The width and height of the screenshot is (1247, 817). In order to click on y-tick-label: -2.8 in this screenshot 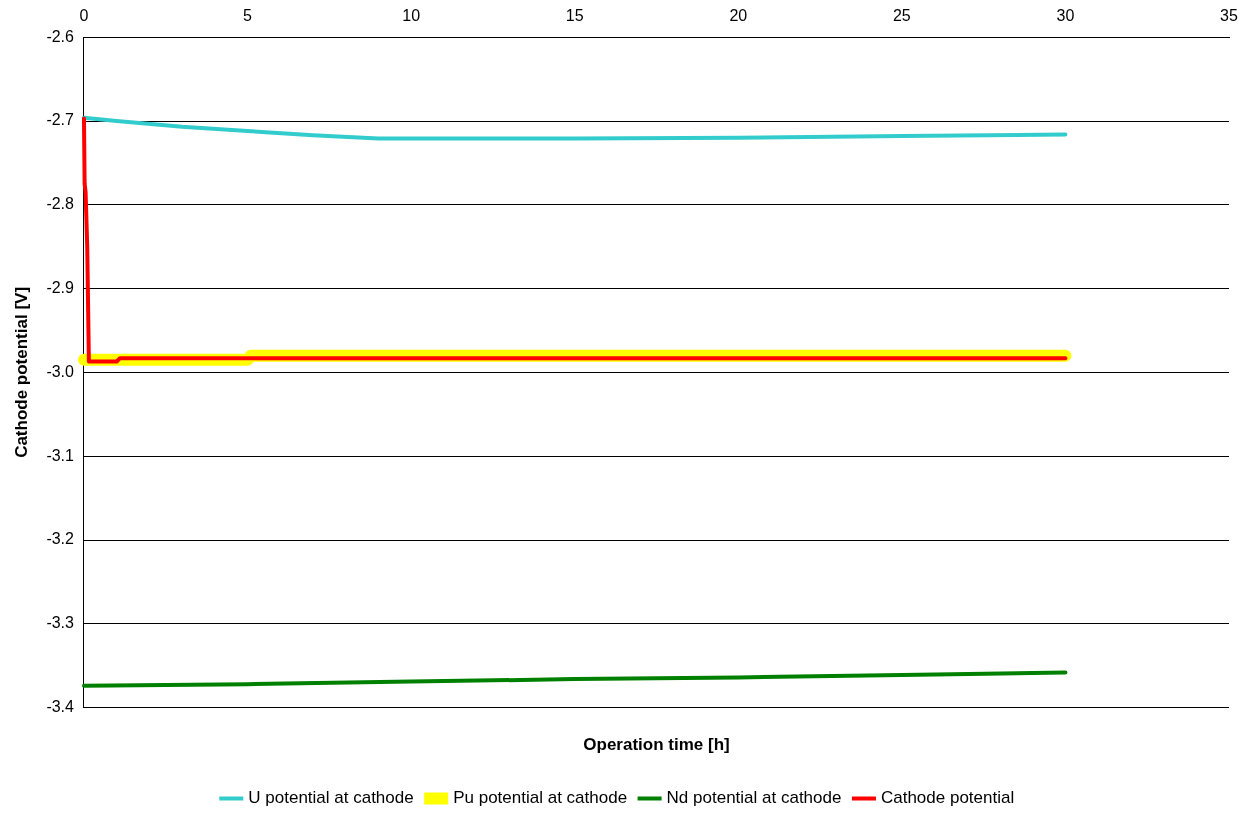, I will do `click(60, 204)`.